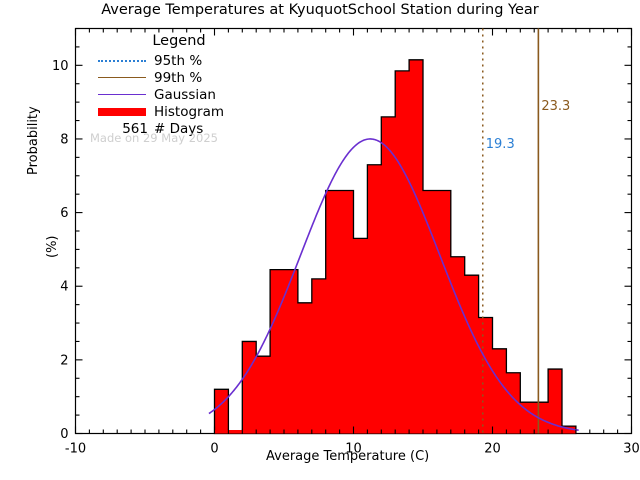  I want to click on solid-line-icon, so click(122, 78).